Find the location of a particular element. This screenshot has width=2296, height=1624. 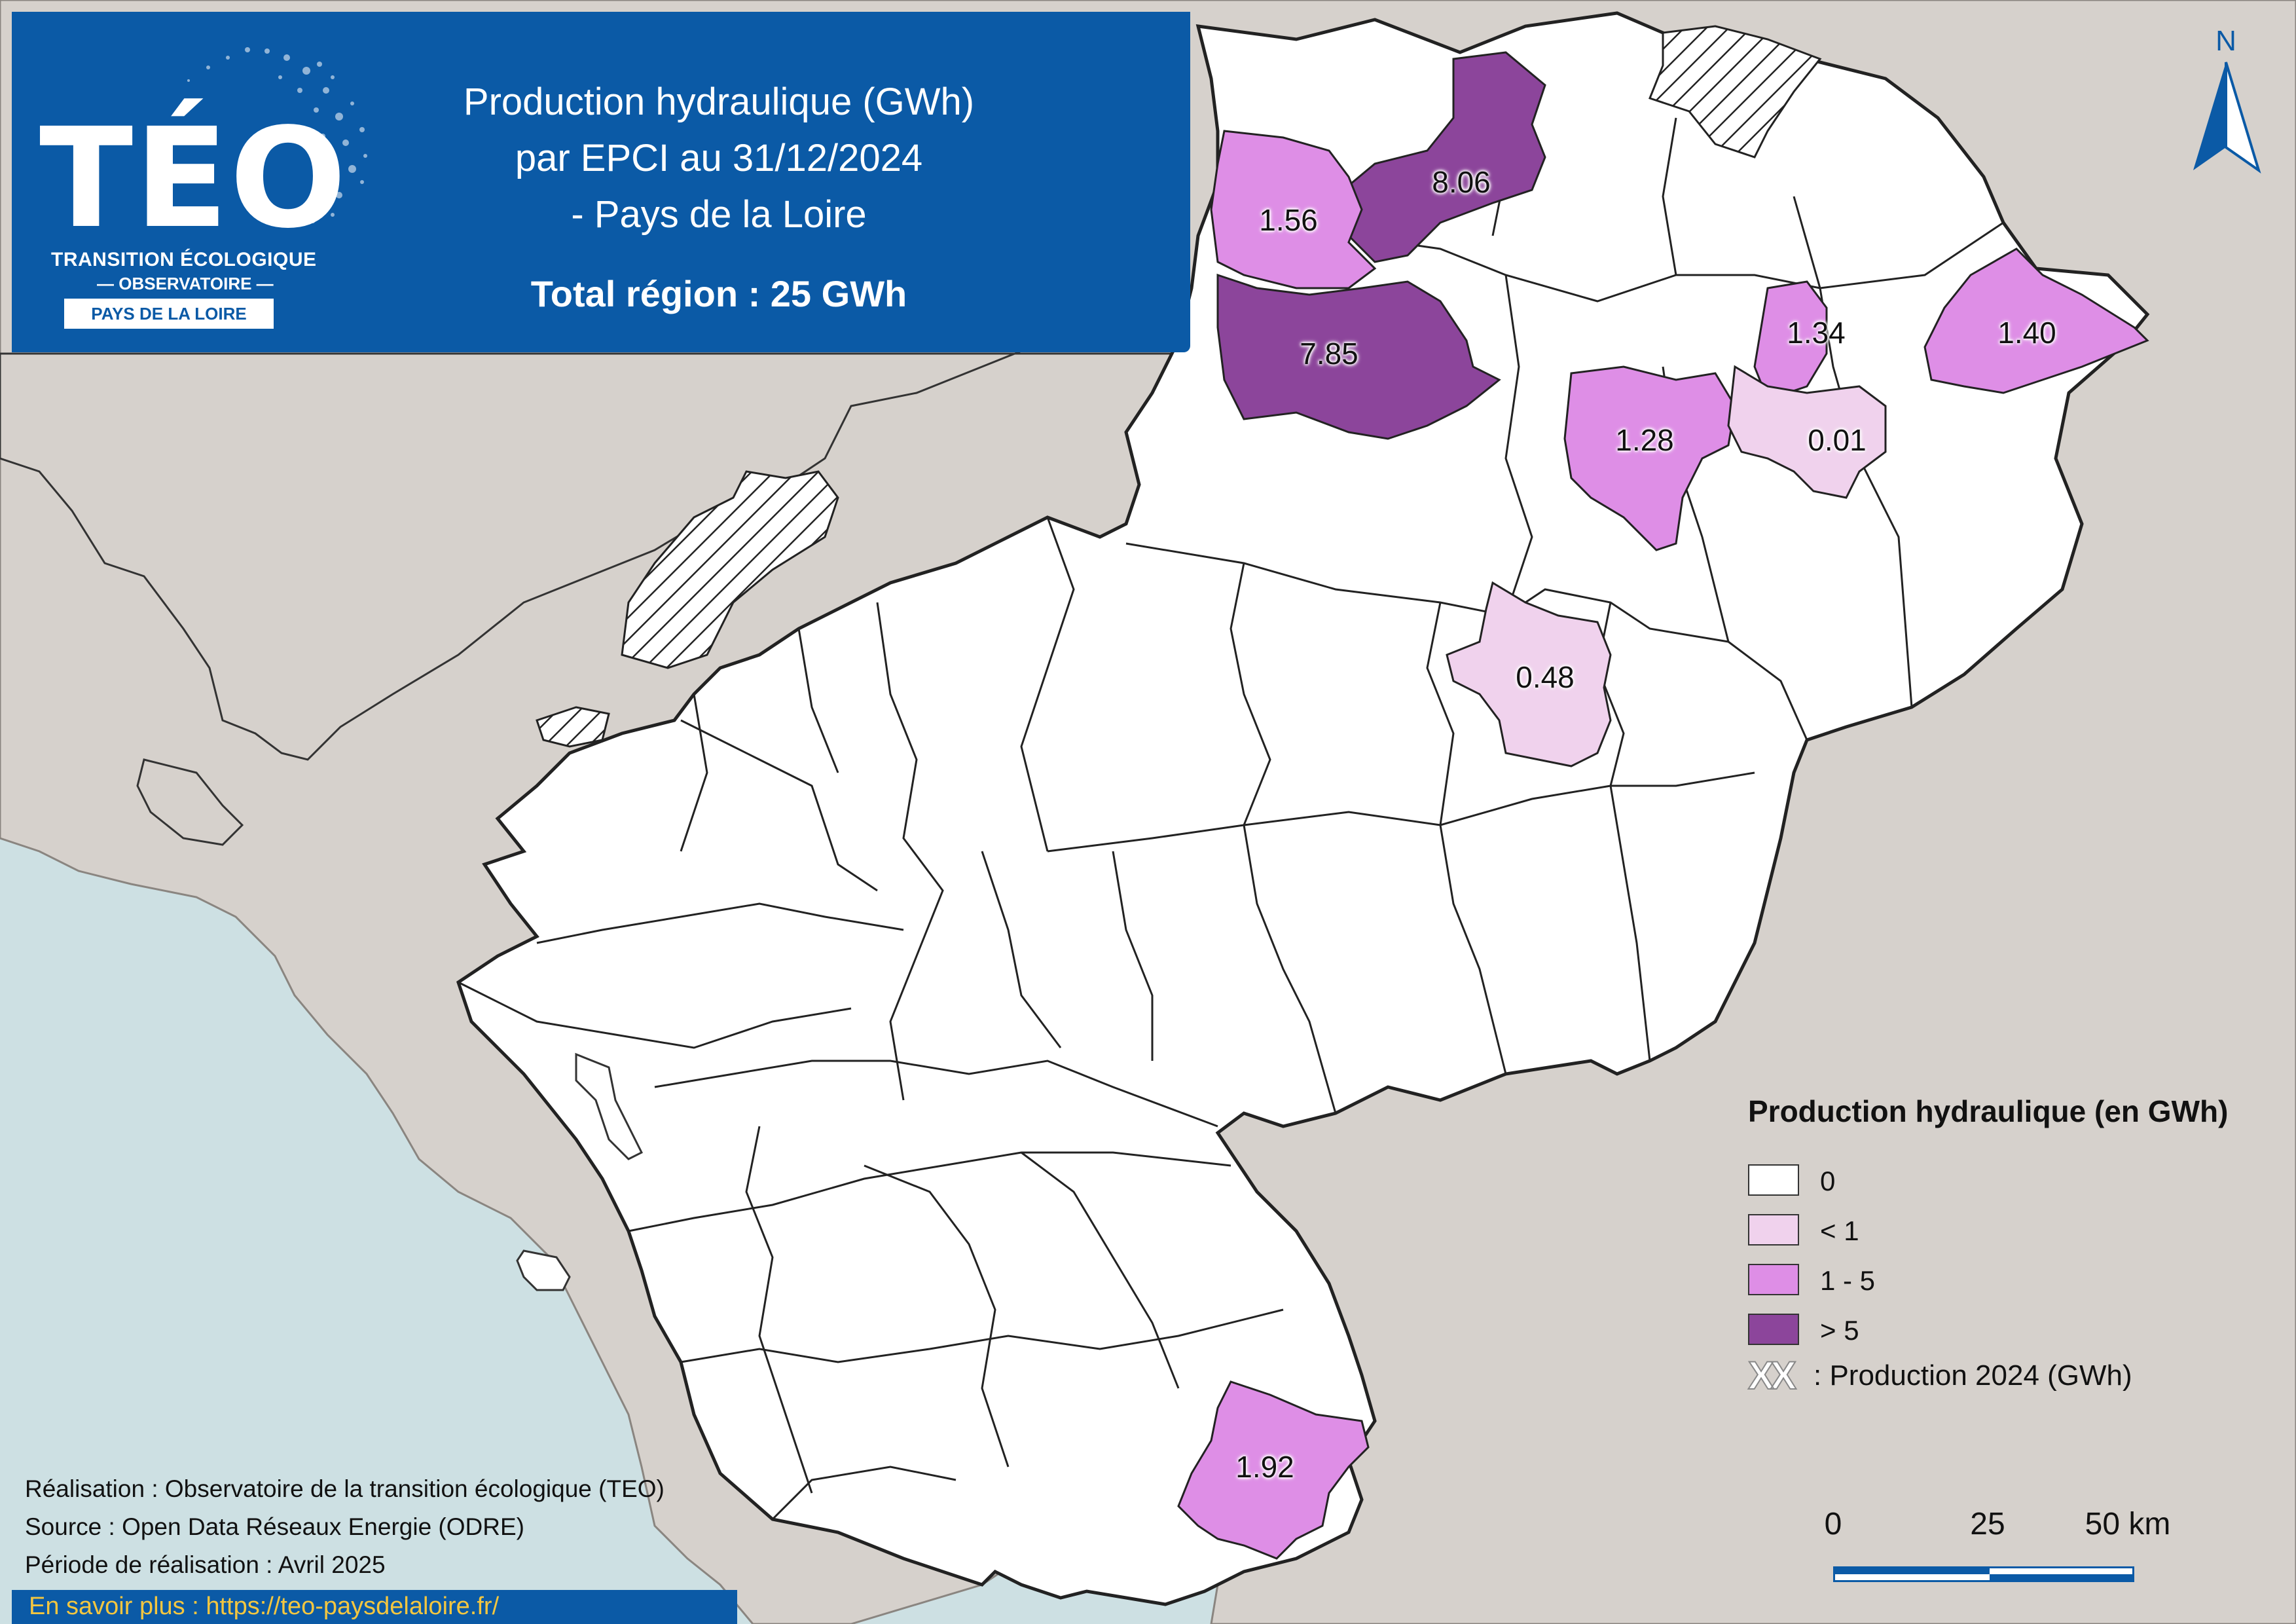

epci-region-a is located at coordinates (1440, 157).